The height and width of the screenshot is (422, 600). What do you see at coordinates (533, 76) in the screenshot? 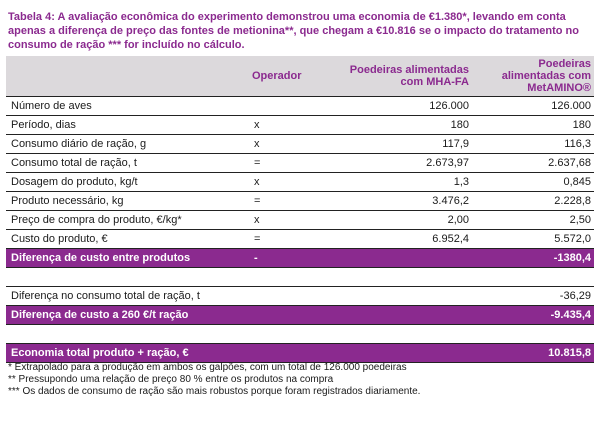
I see `header-metamino: Poedeiras alimentadas com MetAMINO®` at bounding box center [533, 76].